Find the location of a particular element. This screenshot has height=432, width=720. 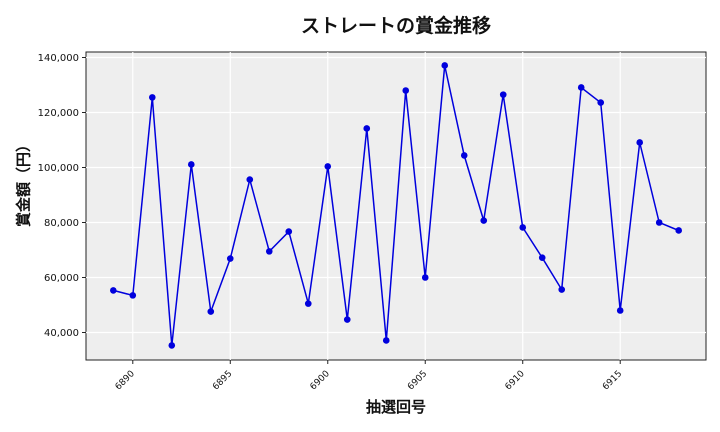

x-tick-label: 6905 is located at coordinates (417, 380).